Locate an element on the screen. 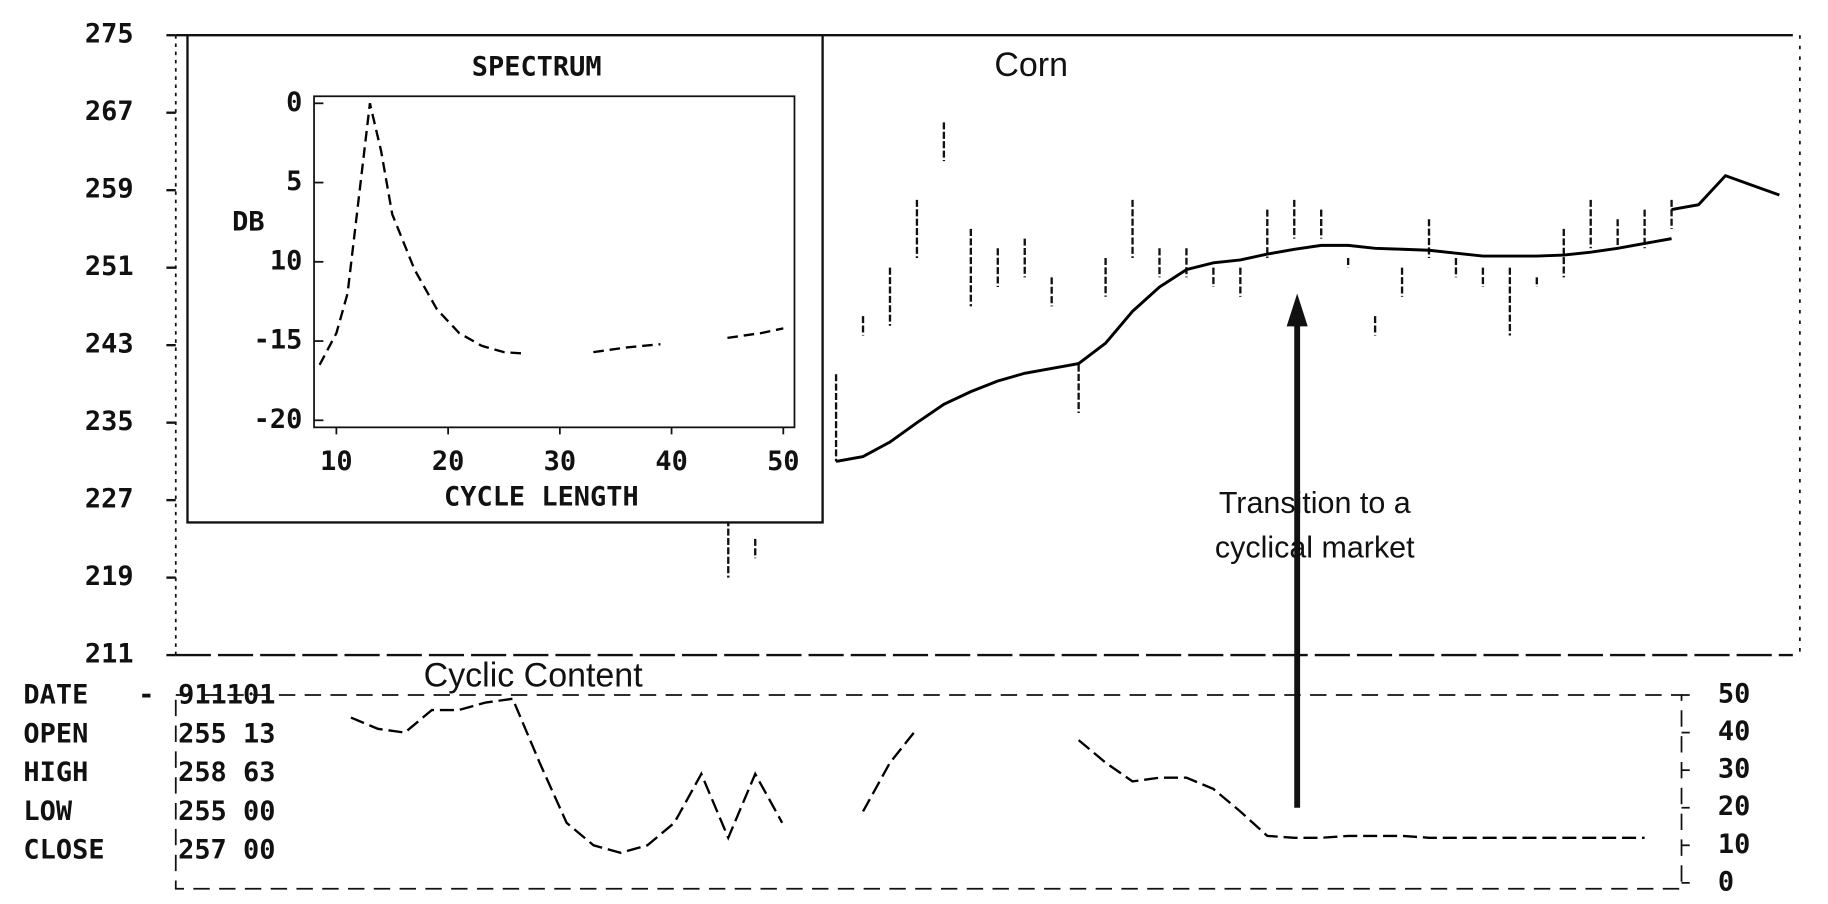 The height and width of the screenshot is (904, 1828). inset-title: SPECTRUM is located at coordinates (537, 67).